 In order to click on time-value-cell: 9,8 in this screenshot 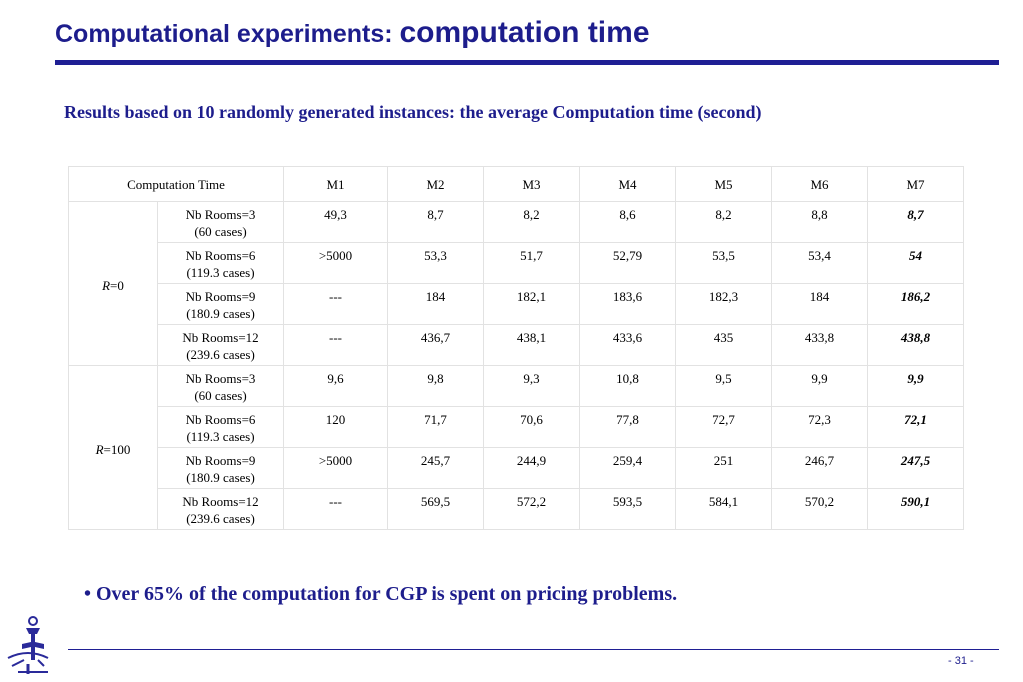, I will do `click(436, 386)`.